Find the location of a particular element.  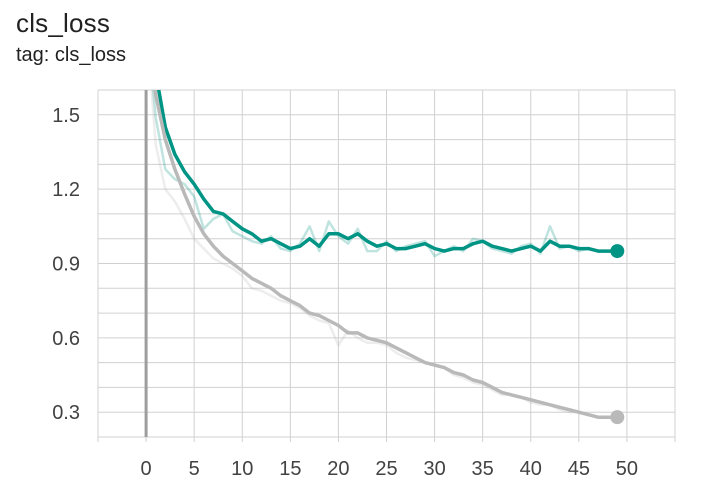

x-tick-label: 10 is located at coordinates (242, 469).